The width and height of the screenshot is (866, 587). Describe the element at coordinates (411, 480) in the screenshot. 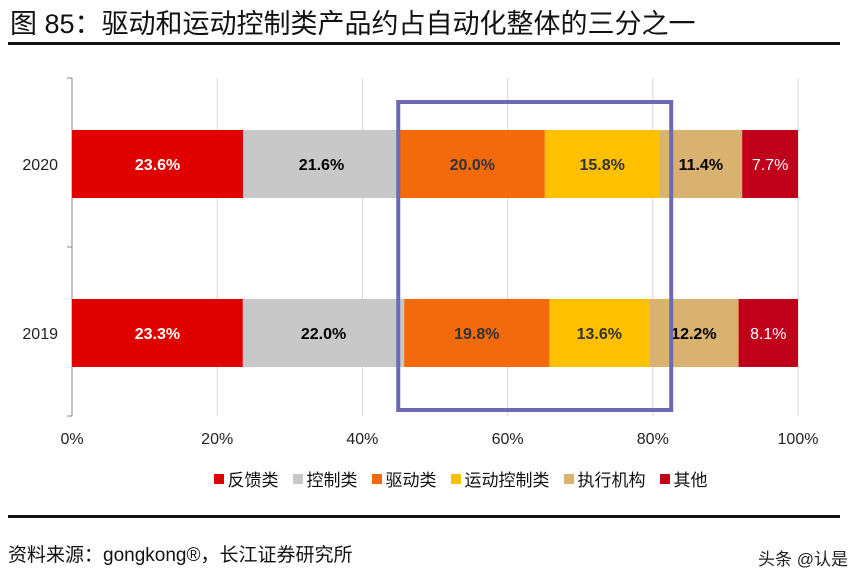

I see `legend-label: 驱动类` at that location.